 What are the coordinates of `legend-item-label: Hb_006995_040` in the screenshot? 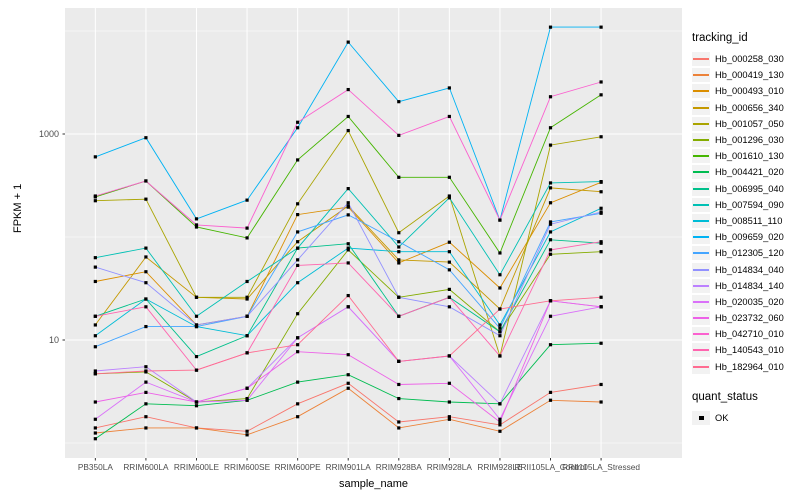 It's located at (749, 188).